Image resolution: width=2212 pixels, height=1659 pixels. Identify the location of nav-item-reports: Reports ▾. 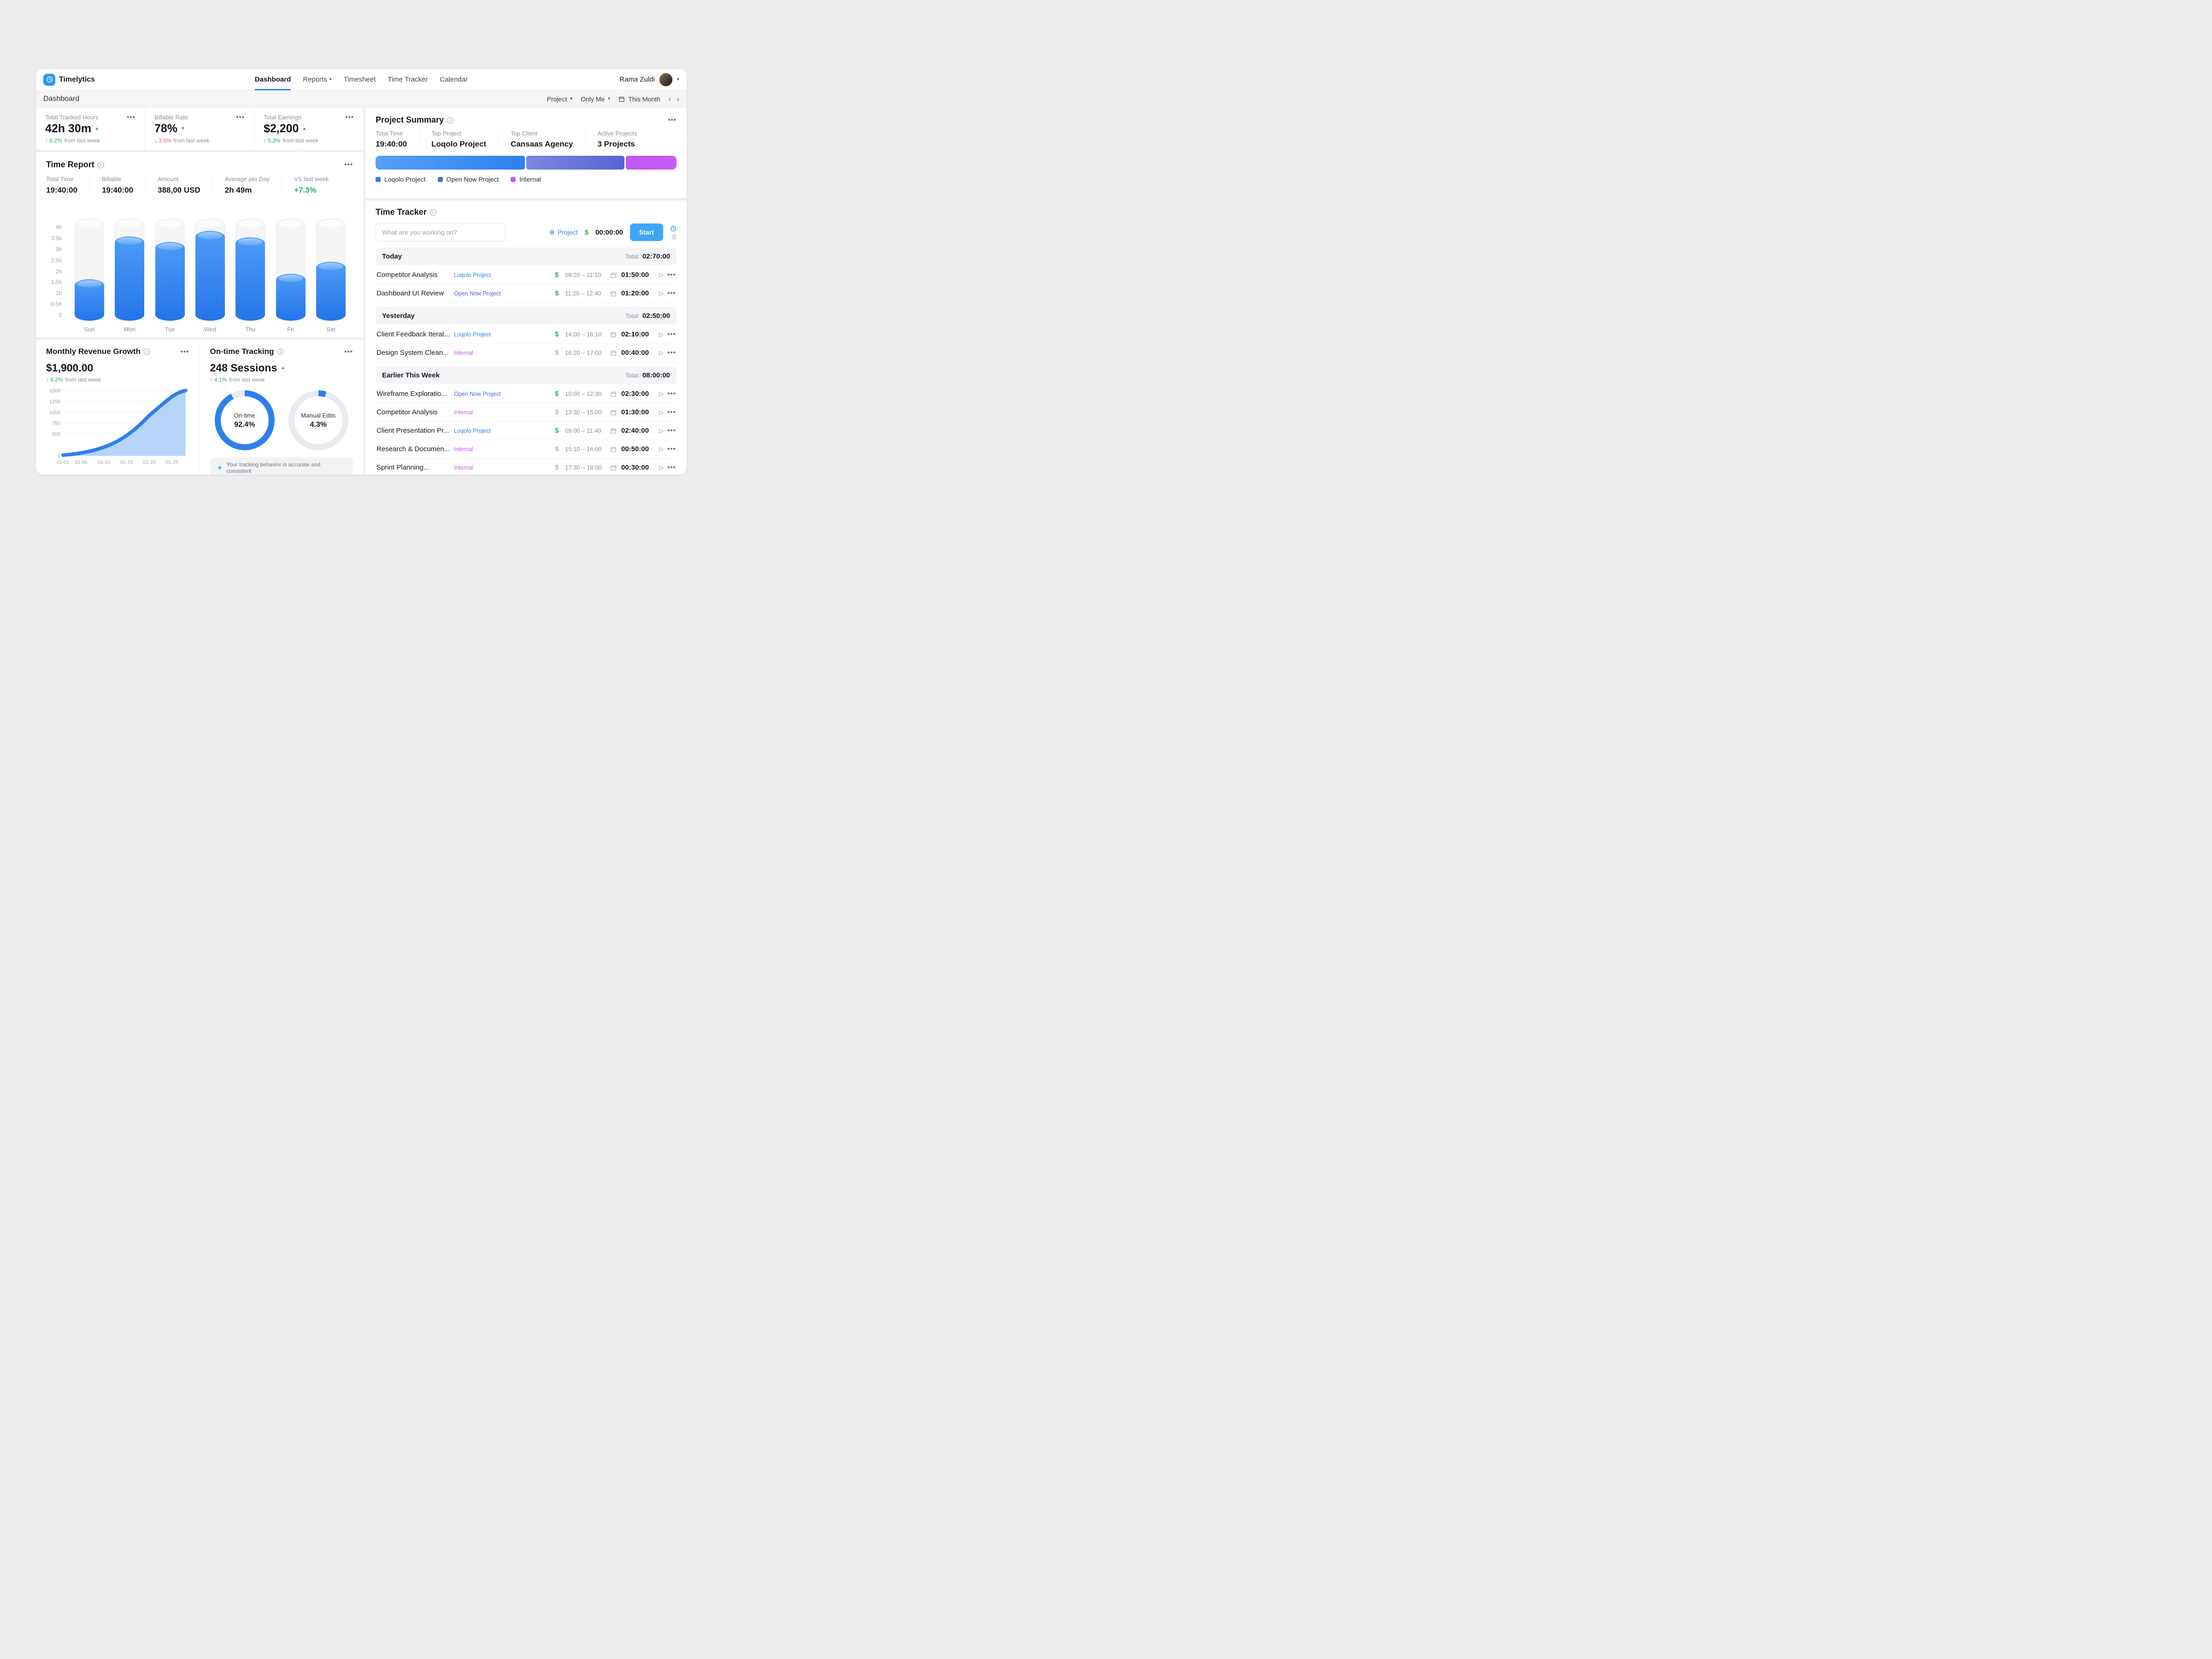
(317, 79).